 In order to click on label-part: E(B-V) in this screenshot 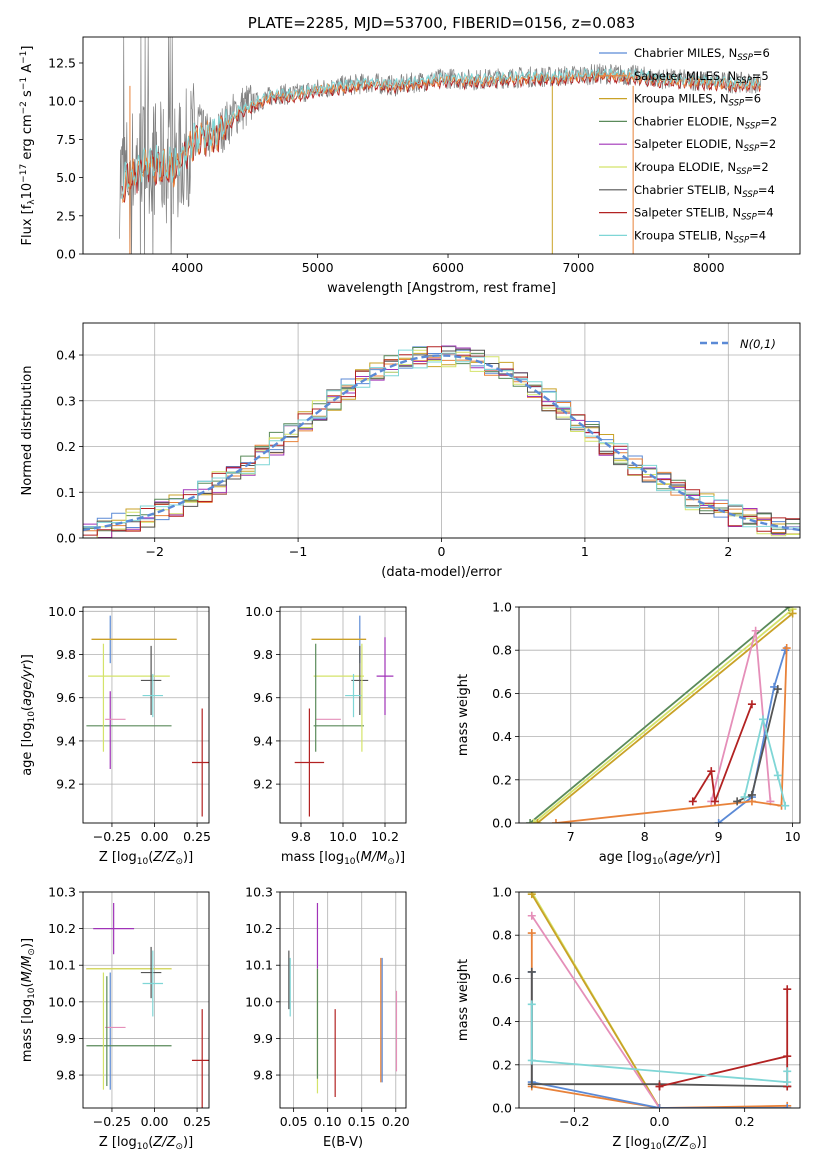, I will do `click(343, 1142)`.